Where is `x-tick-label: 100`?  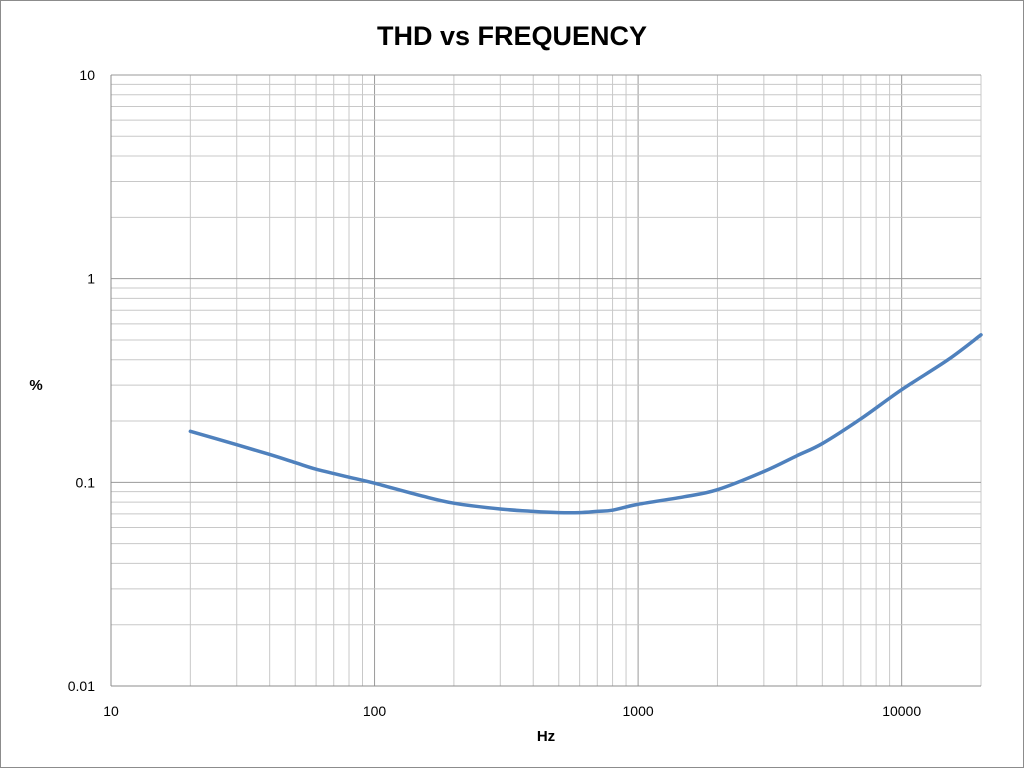
x-tick-label: 100 is located at coordinates (375, 711).